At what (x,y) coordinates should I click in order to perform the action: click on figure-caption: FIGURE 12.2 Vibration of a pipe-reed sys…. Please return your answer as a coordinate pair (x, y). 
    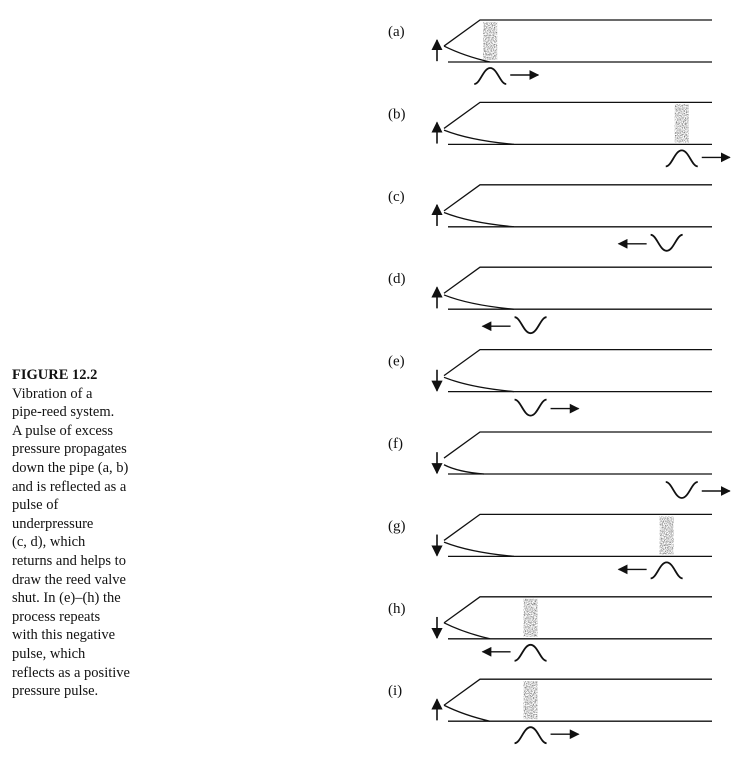
    Looking at the image, I should click on (97, 533).